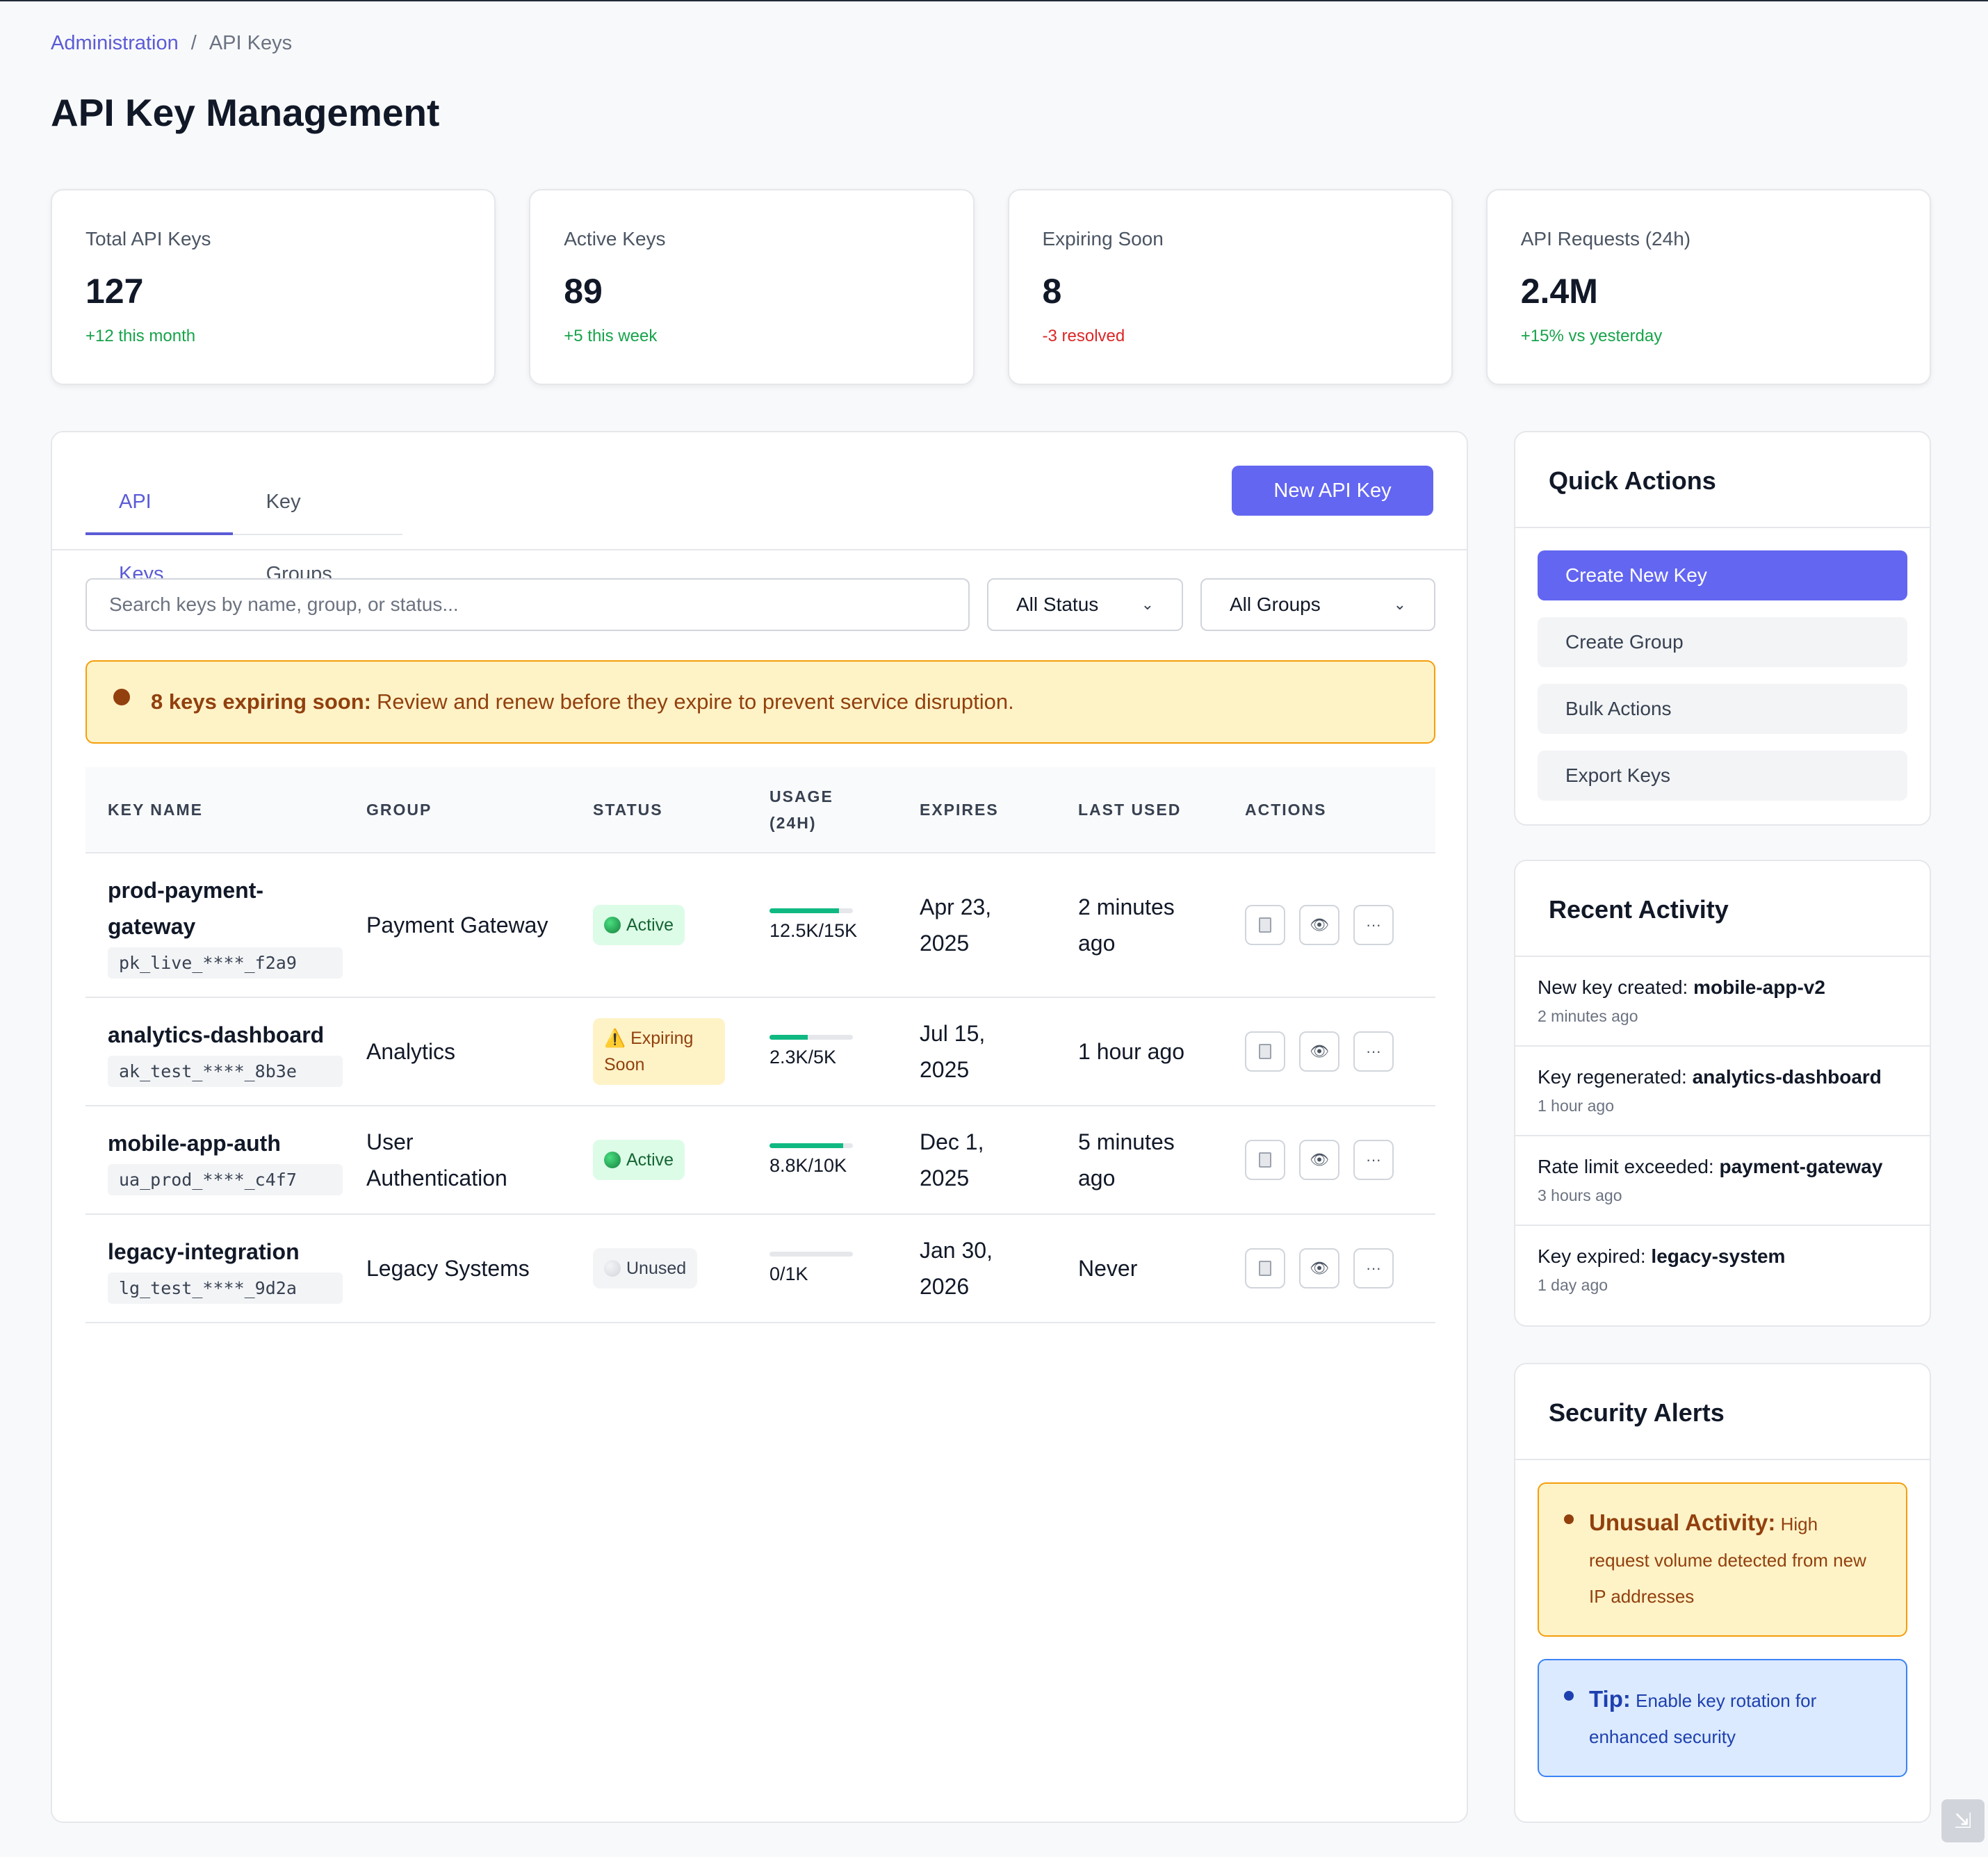  Describe the element at coordinates (155, 810) in the screenshot. I see `column-header-key-name: KEY NAME` at that location.